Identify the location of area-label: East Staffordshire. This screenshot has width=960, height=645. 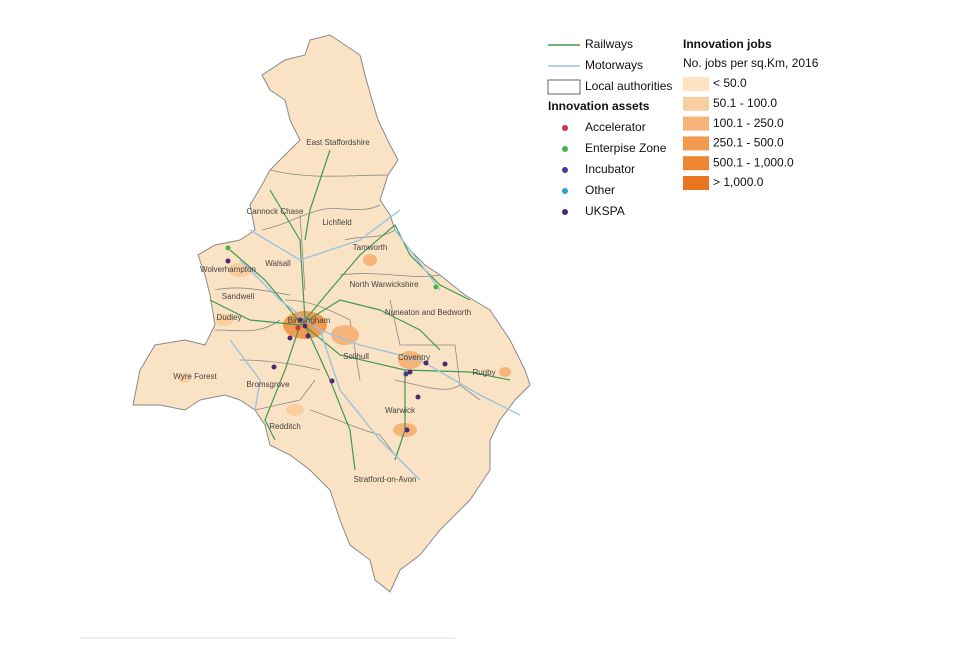
(338, 142).